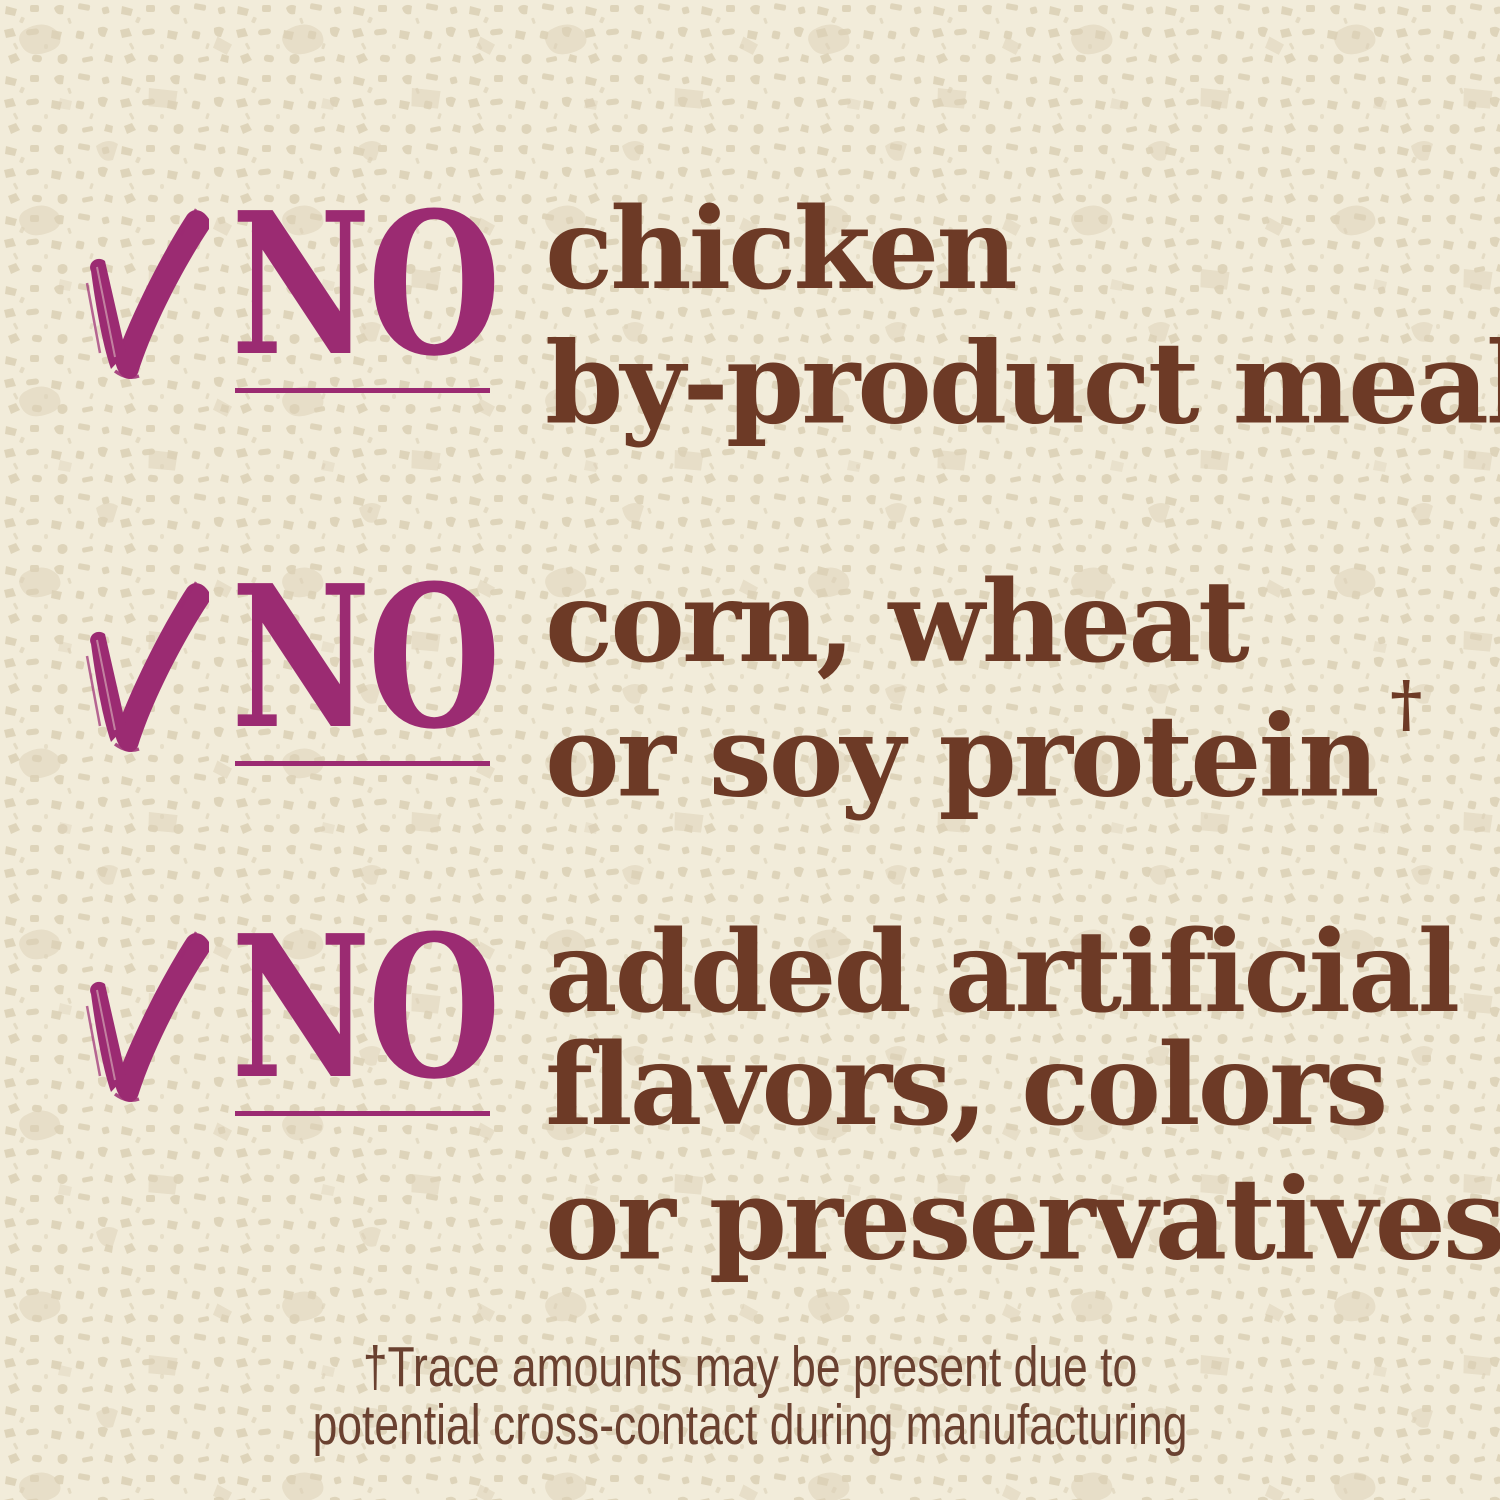  I want to click on claim-text-line: by-product meal†, so click(1022, 384).